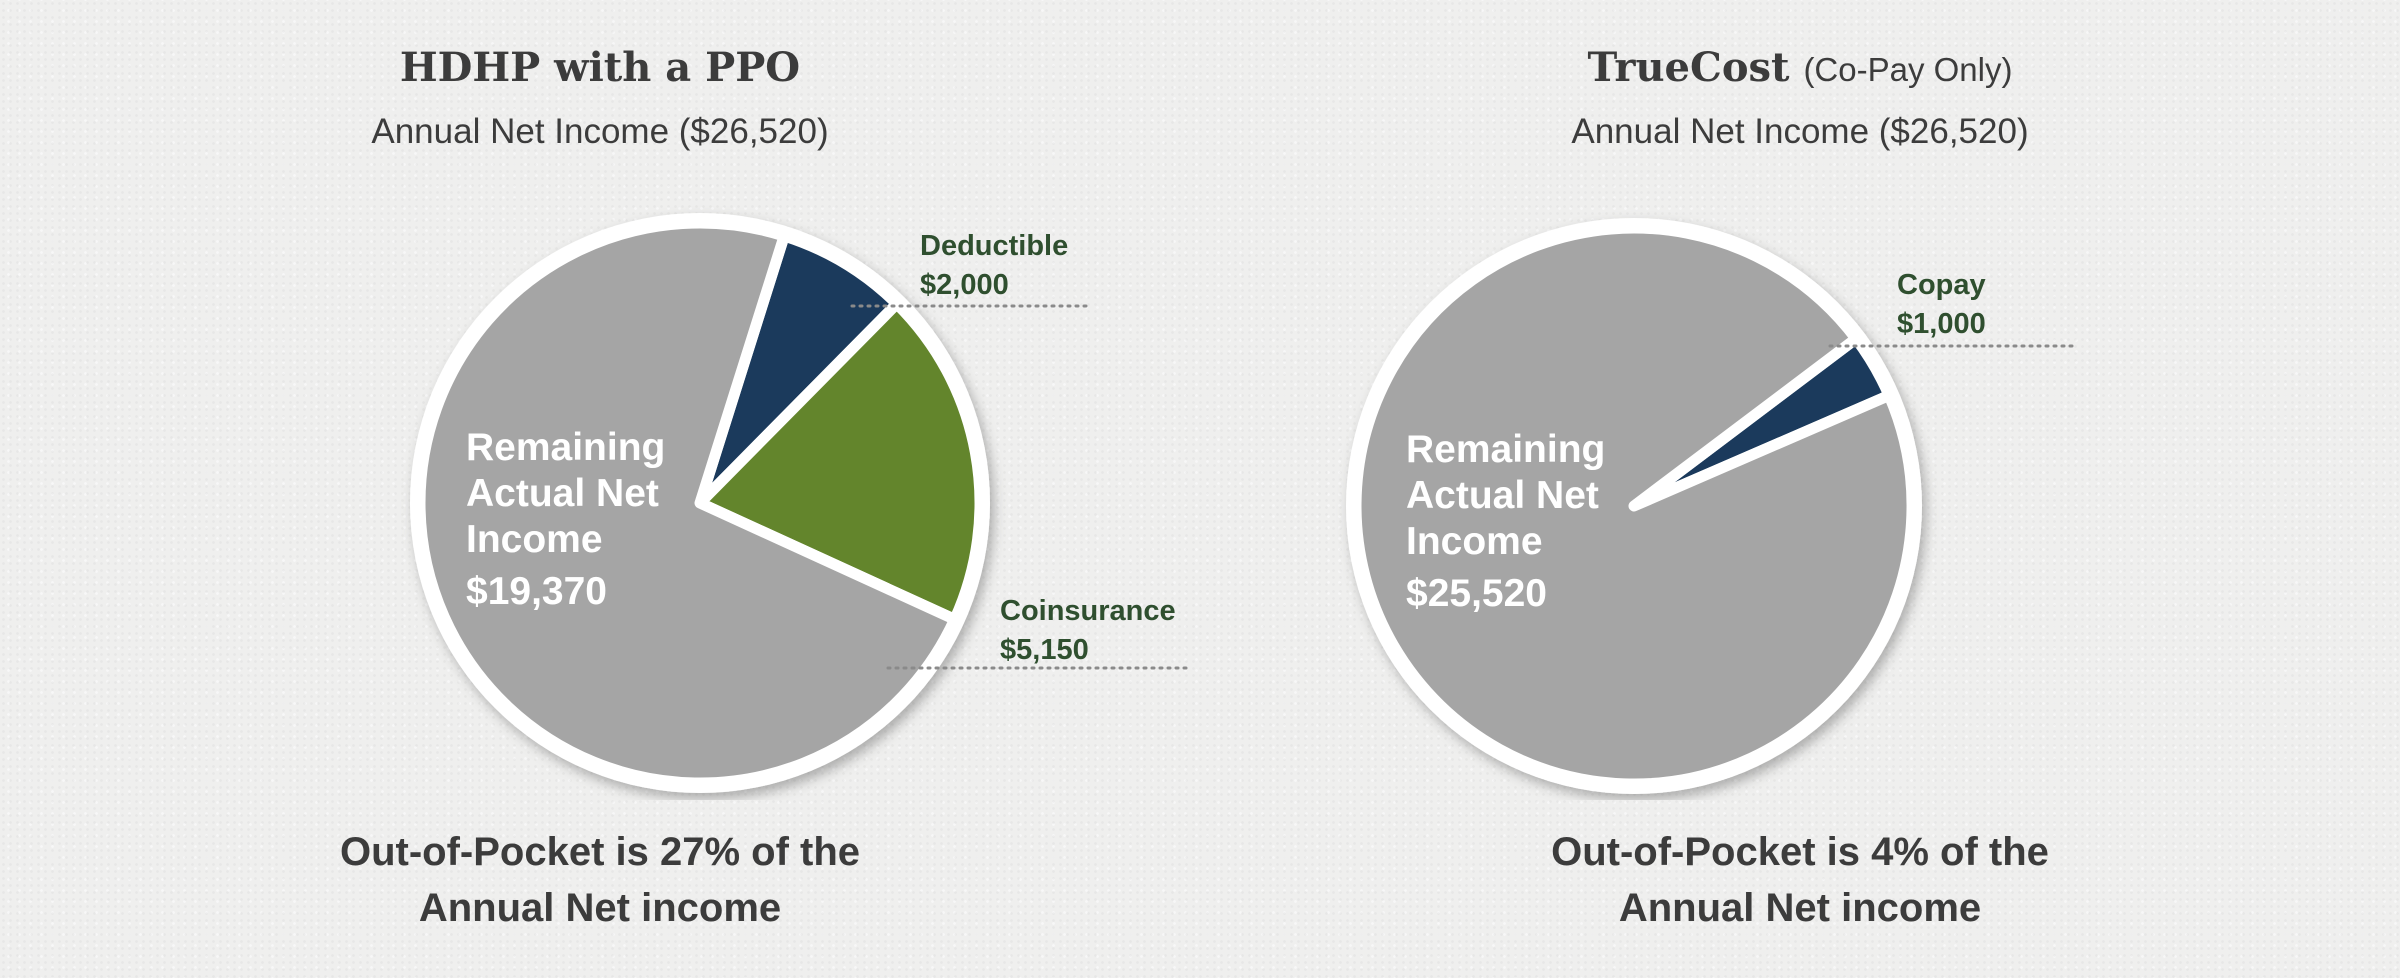  What do you see at coordinates (1505, 495) in the screenshot?
I see `truecost-remaining-label: Remaining Actual Net Income` at bounding box center [1505, 495].